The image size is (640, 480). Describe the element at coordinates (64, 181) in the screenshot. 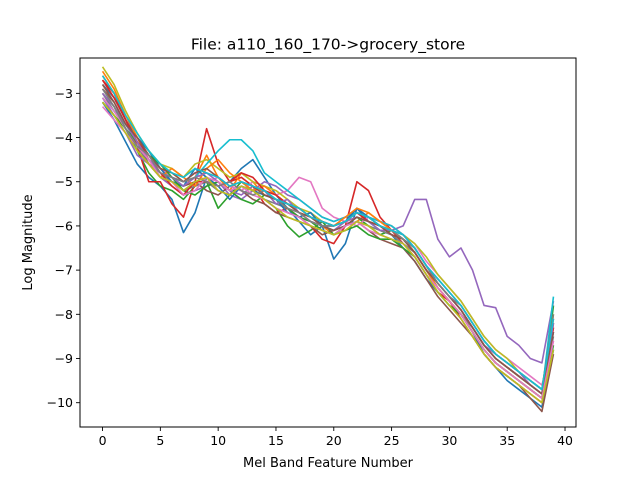

I see `y-tick-label: −5` at that location.